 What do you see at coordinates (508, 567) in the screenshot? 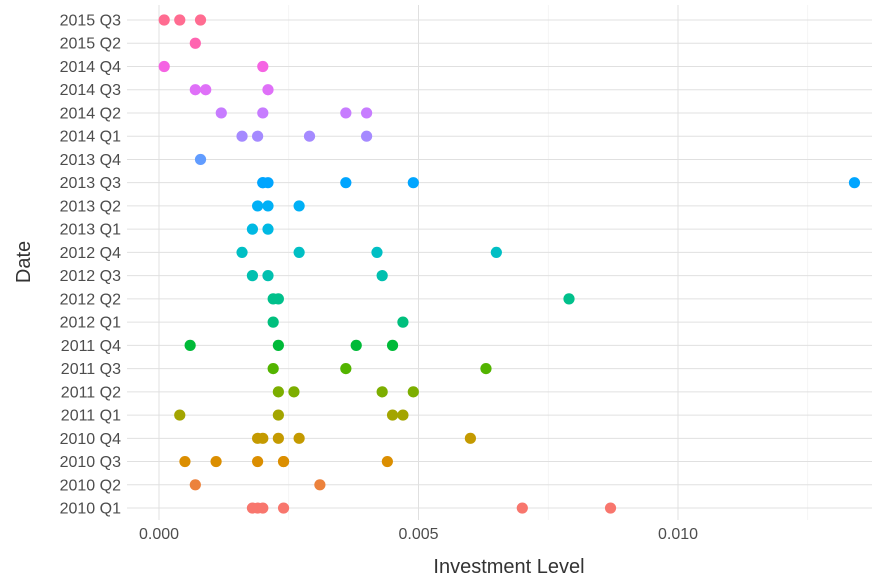
I see `x-axis-title: Investment Level` at bounding box center [508, 567].